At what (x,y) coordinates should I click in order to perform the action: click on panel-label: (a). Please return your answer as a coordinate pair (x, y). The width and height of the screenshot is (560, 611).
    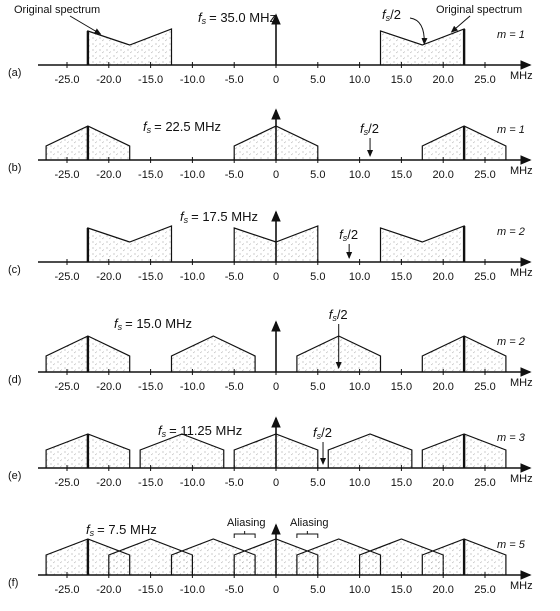
    Looking at the image, I should click on (14, 73).